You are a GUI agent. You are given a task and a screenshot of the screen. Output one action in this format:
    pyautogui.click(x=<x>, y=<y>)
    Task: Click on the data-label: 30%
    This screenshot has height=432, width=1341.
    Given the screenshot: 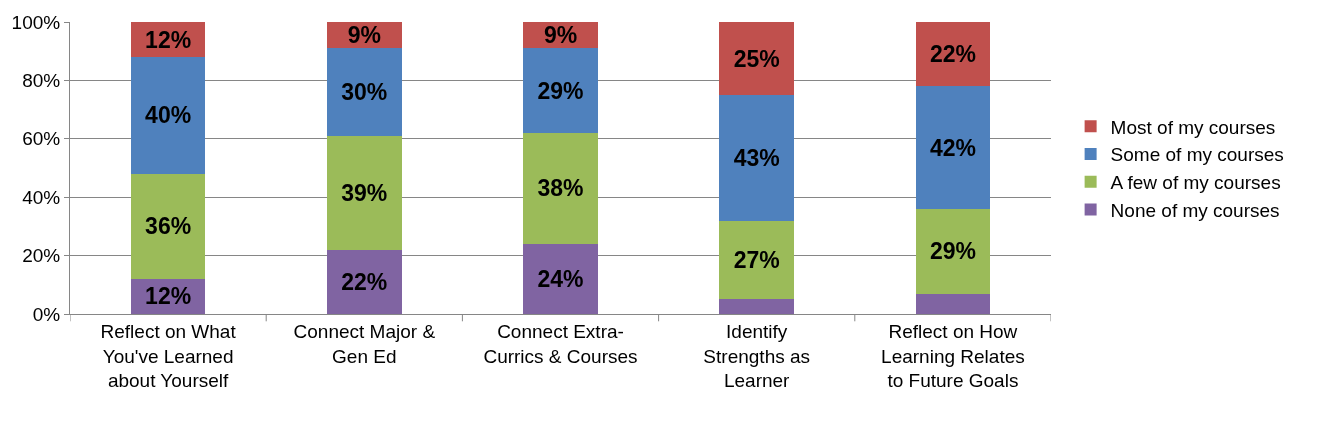 What is the action you would take?
    pyautogui.click(x=364, y=92)
    